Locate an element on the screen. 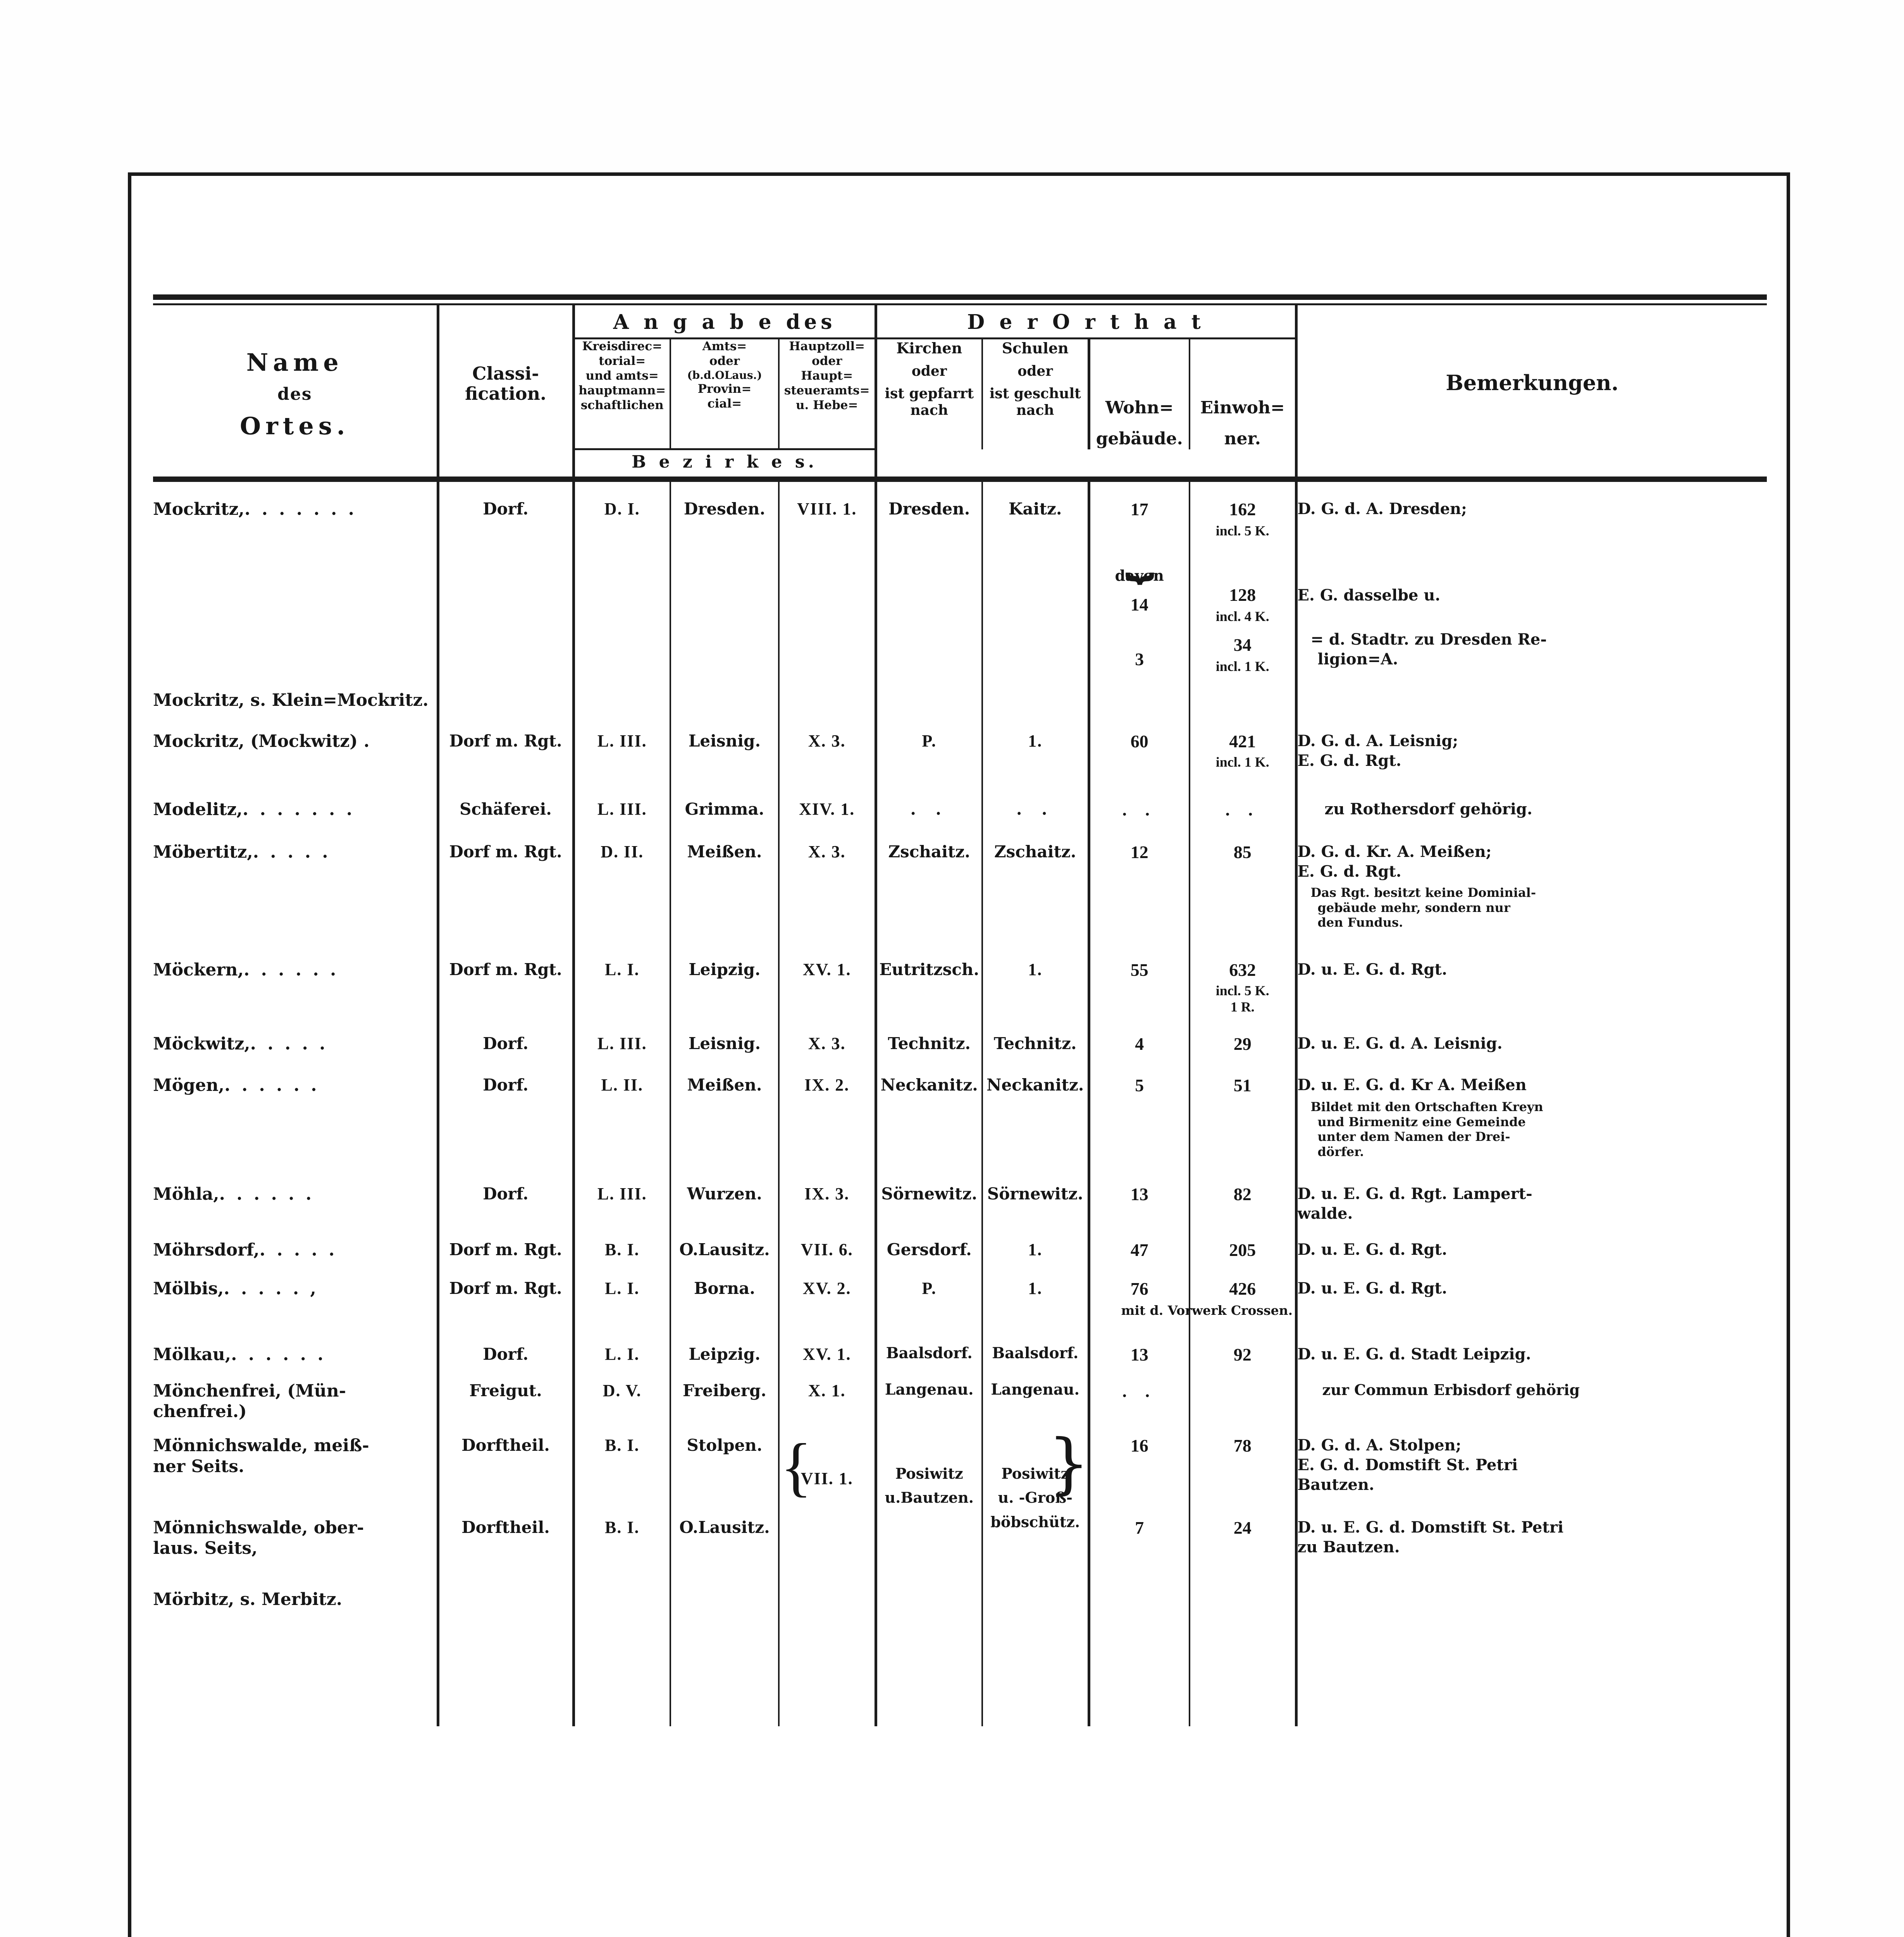 Image resolution: width=1904 pixels, height=1937 pixels. header-kreis-l1: Kreisdirec= is located at coordinates (622, 347).